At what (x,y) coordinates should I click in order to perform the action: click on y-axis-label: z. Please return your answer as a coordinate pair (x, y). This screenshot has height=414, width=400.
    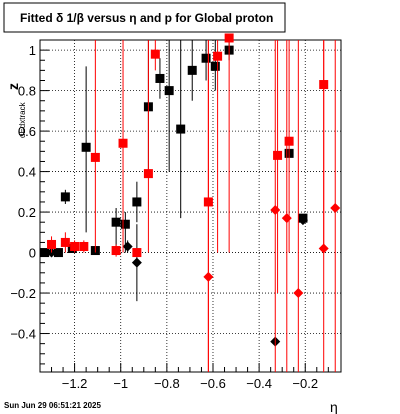
    Looking at the image, I should click on (13, 86).